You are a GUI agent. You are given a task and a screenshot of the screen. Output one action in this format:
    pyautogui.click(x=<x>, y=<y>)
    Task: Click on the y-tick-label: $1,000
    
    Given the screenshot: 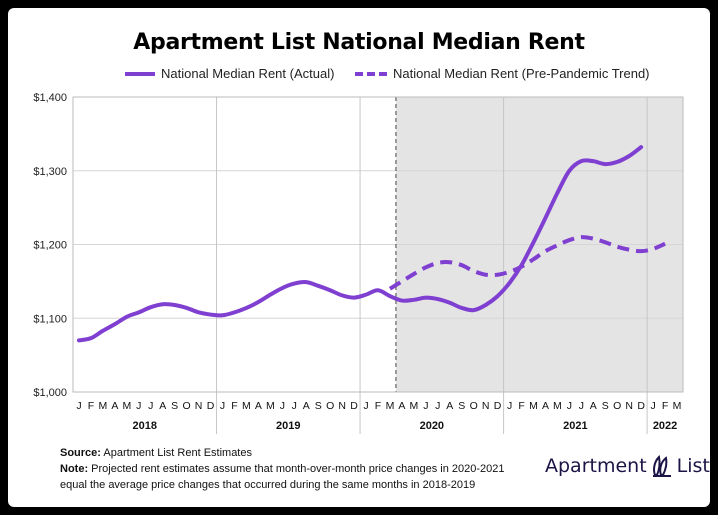 What is the action you would take?
    pyautogui.click(x=50, y=393)
    